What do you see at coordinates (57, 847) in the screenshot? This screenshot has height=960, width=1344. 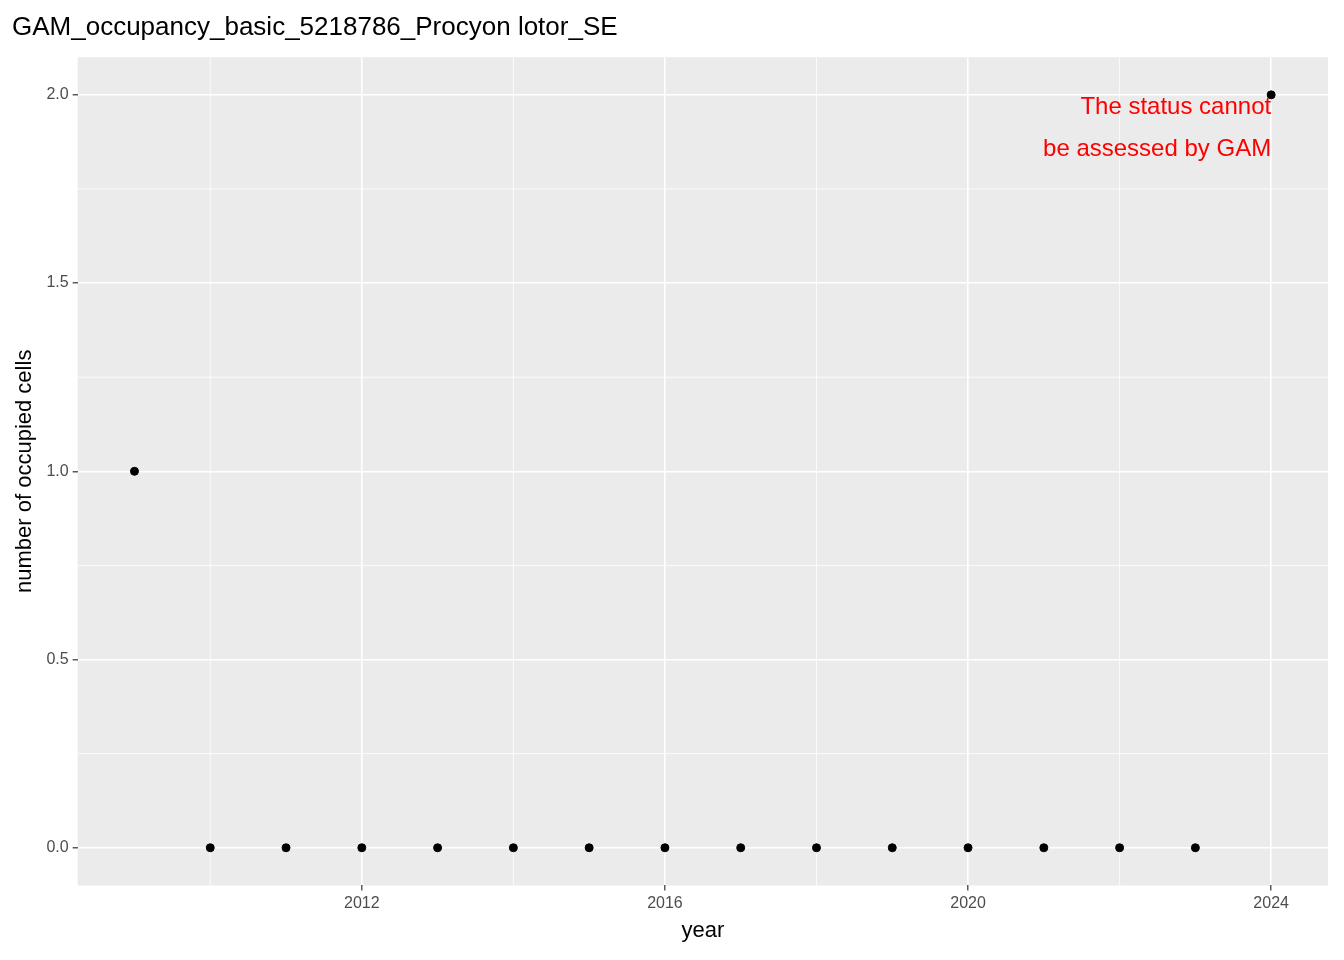 I see `y-tick-label: 0.0` at bounding box center [57, 847].